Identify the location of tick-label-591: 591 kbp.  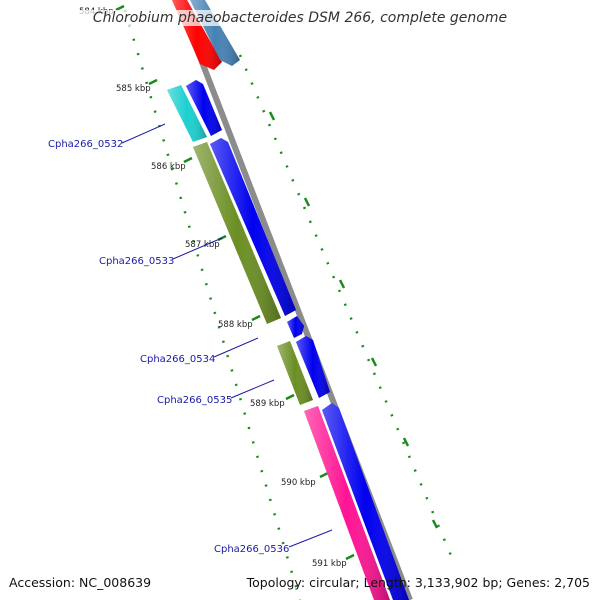
(329, 564).